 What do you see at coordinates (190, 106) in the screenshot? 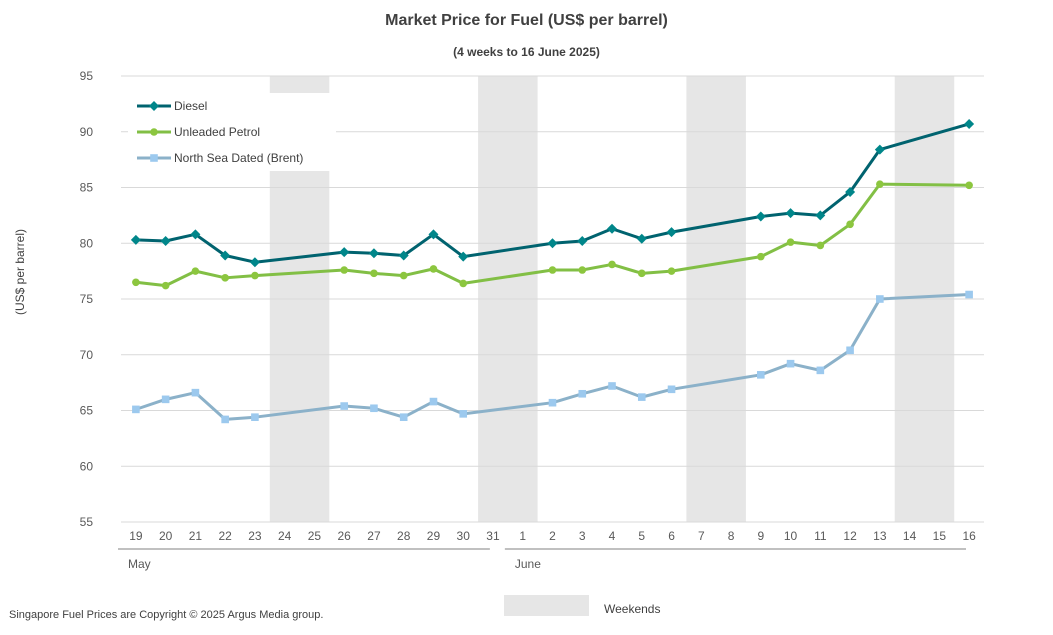
I see `legend-label: Diesel` at bounding box center [190, 106].